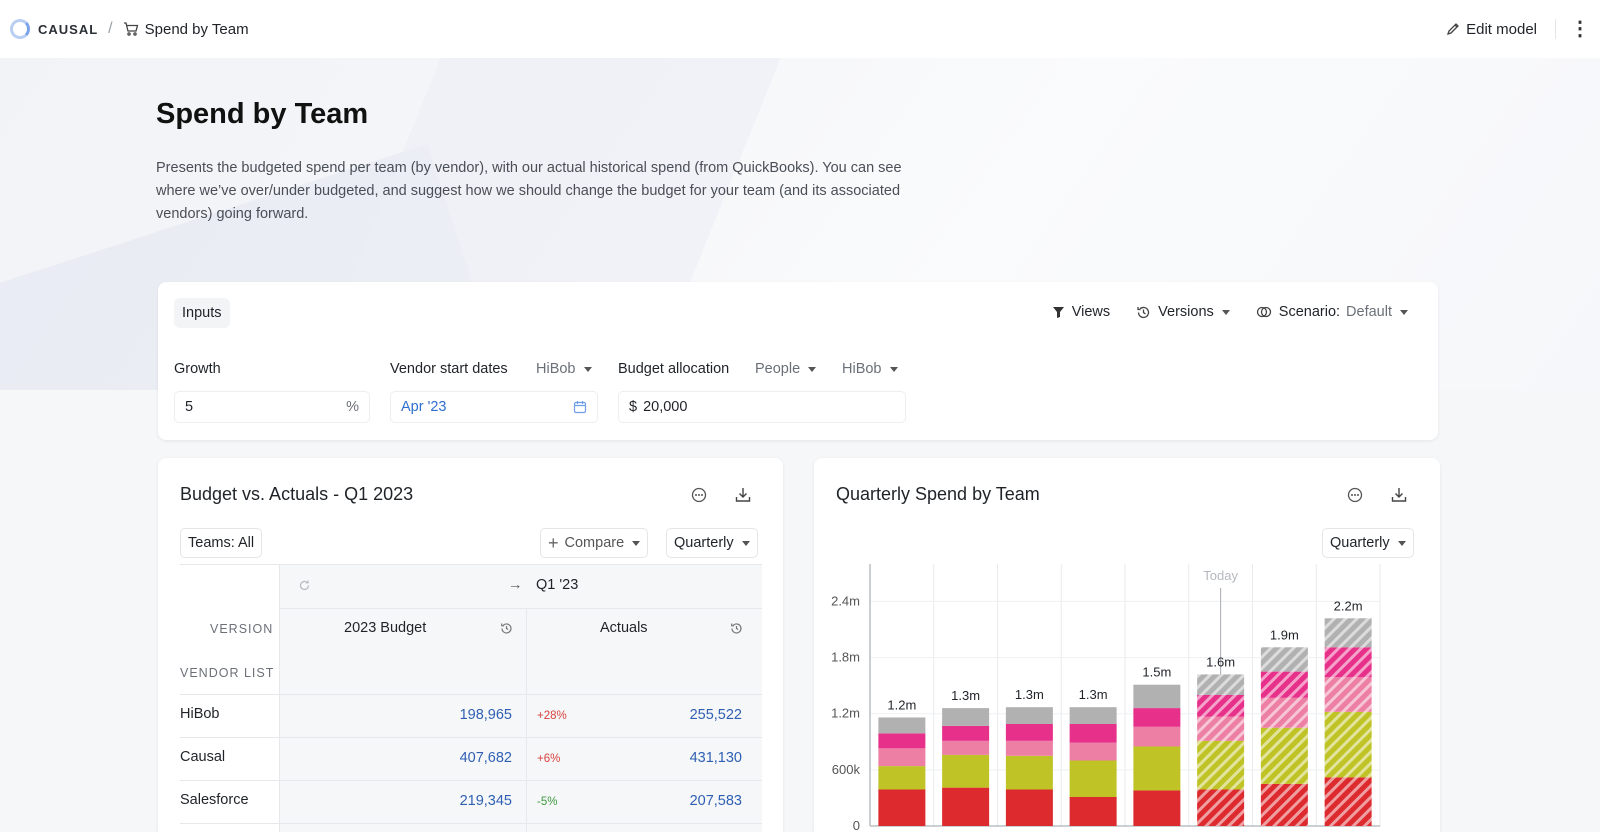 The image size is (1600, 832). I want to click on variance-badge: +28%, so click(552, 716).